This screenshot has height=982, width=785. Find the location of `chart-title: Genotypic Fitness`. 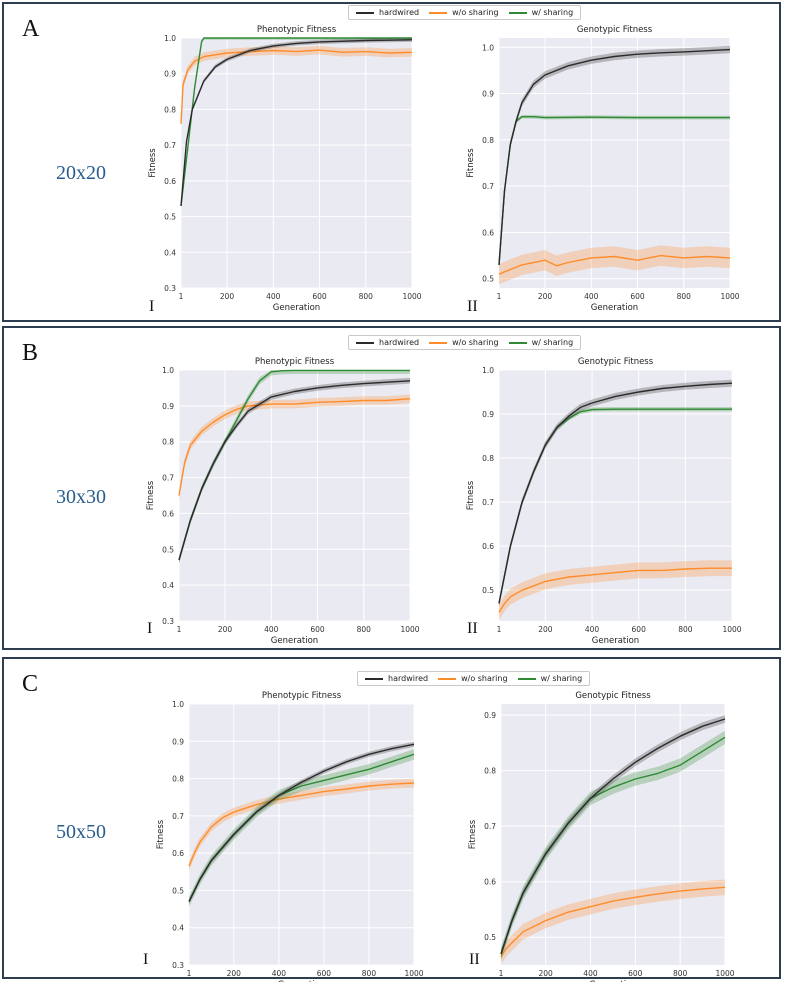

chart-title: Genotypic Fitness is located at coordinates (616, 362).